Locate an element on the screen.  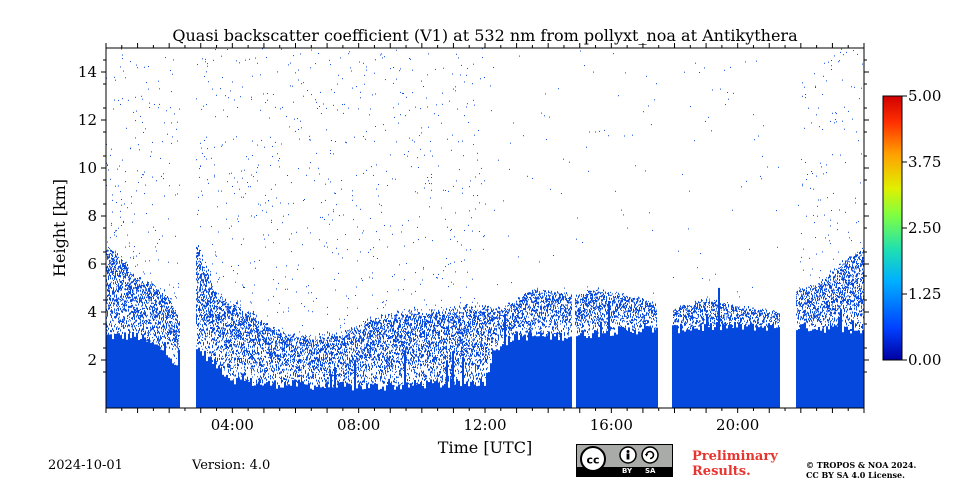
preliminary-line2: Results. is located at coordinates (721, 471).